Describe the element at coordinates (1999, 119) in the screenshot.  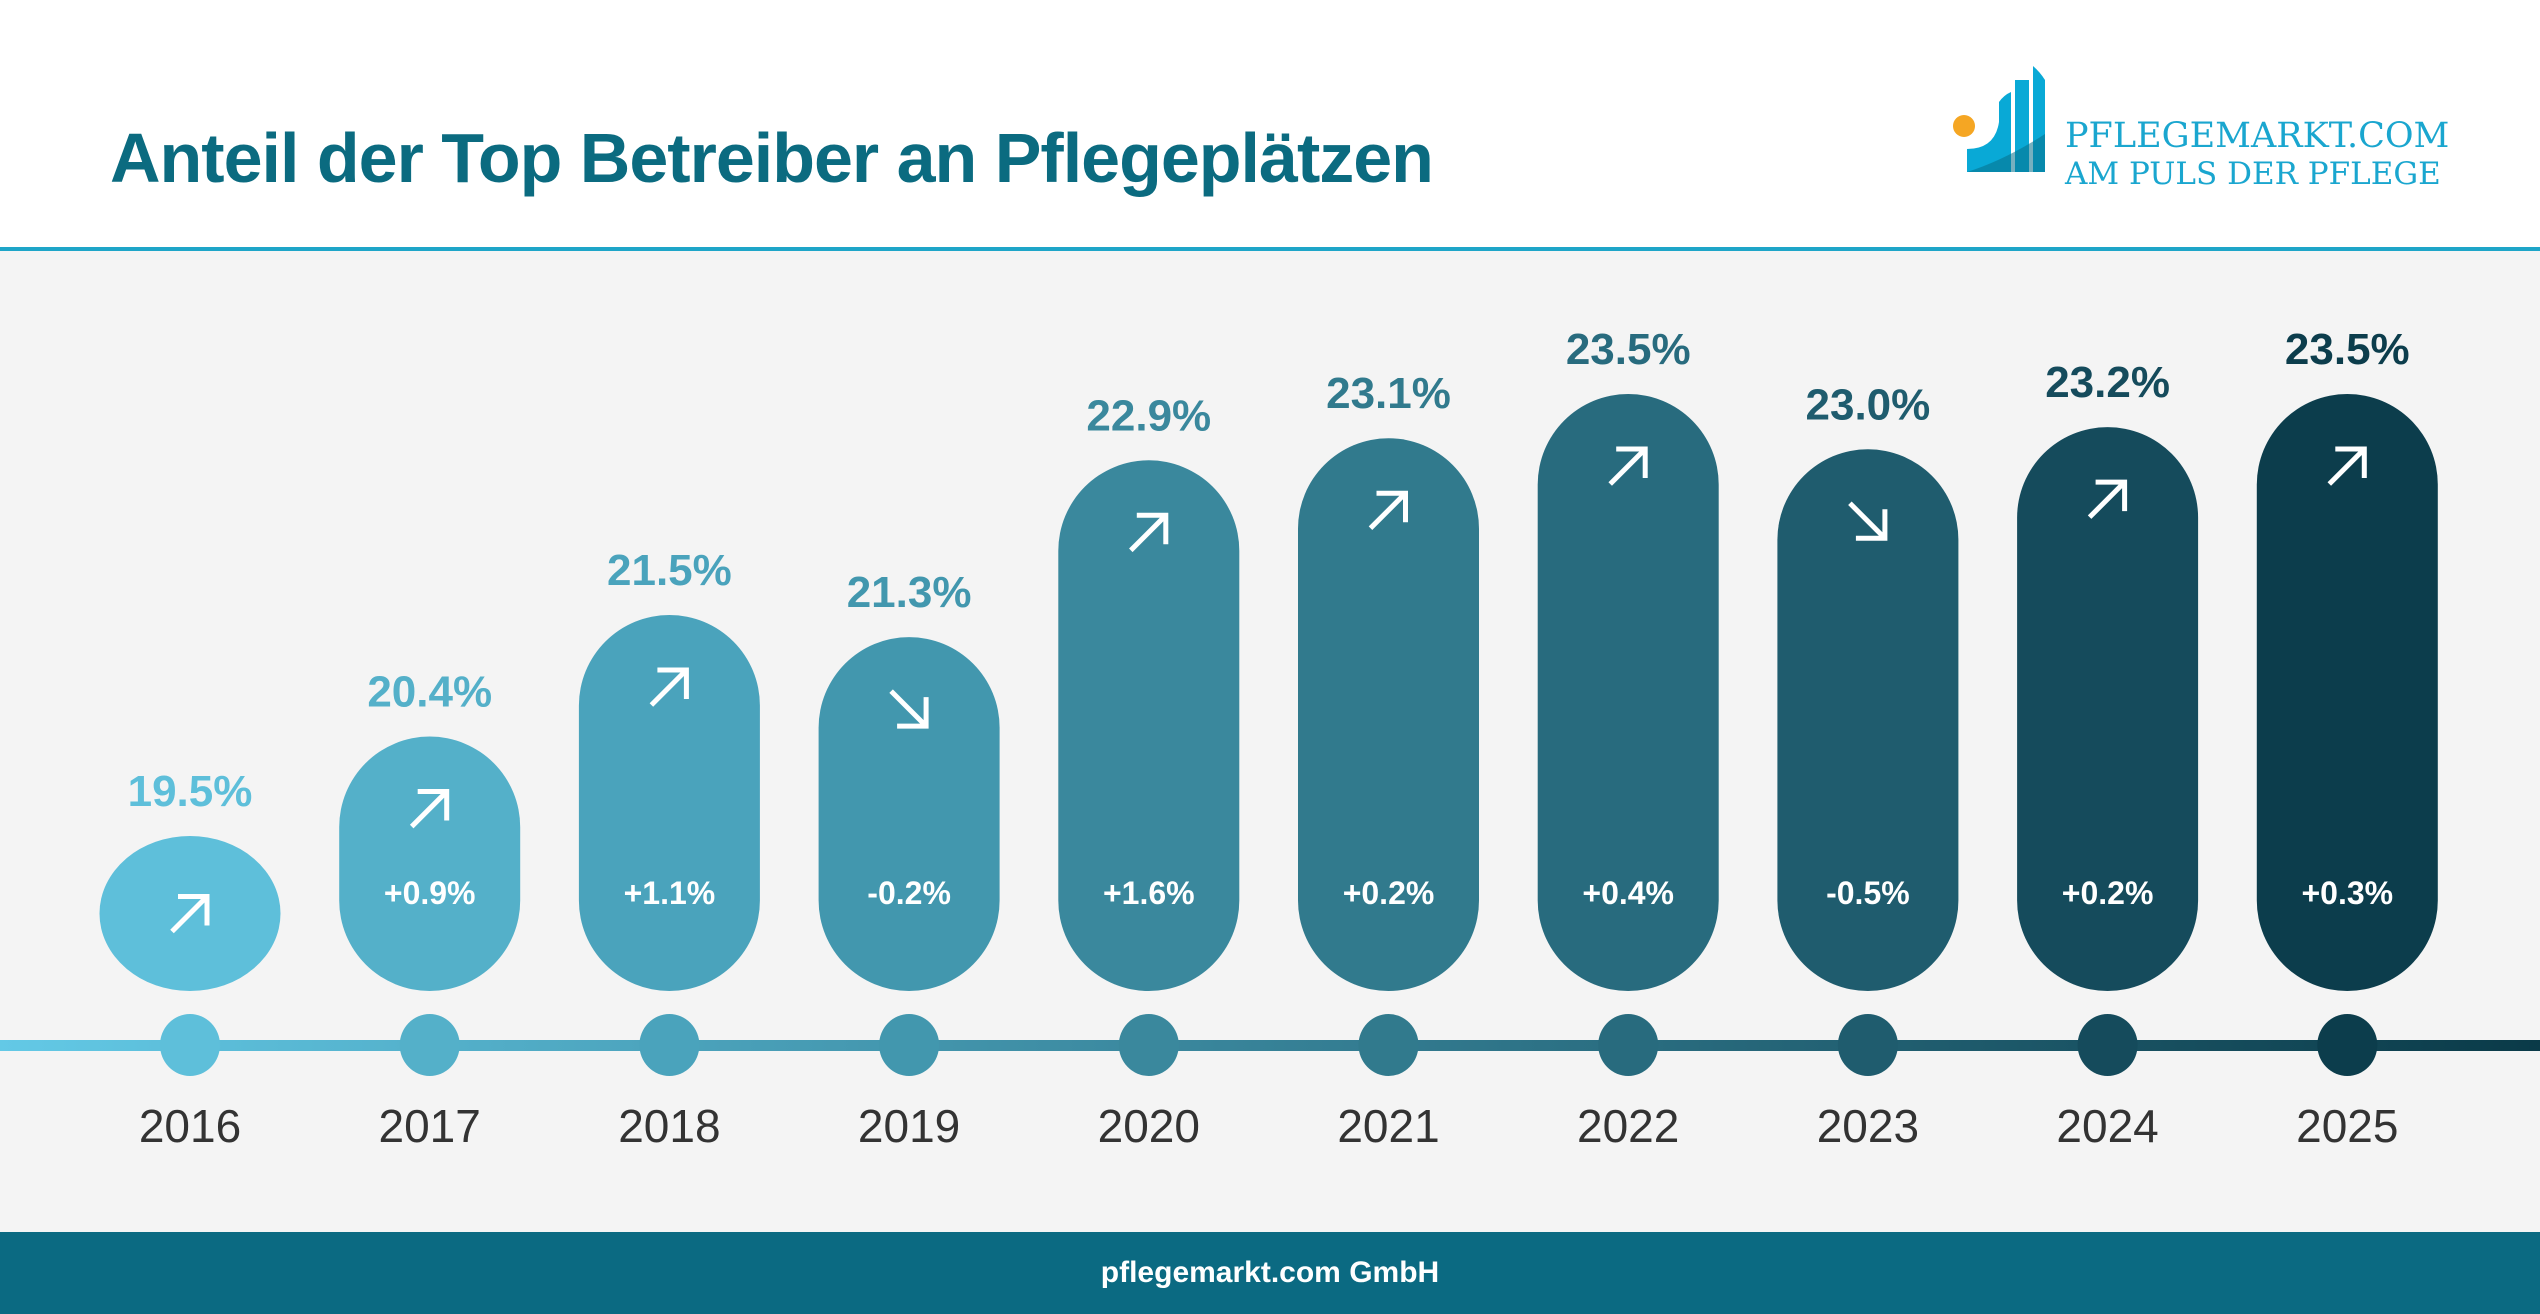
I see `logo-bars-icon` at that location.